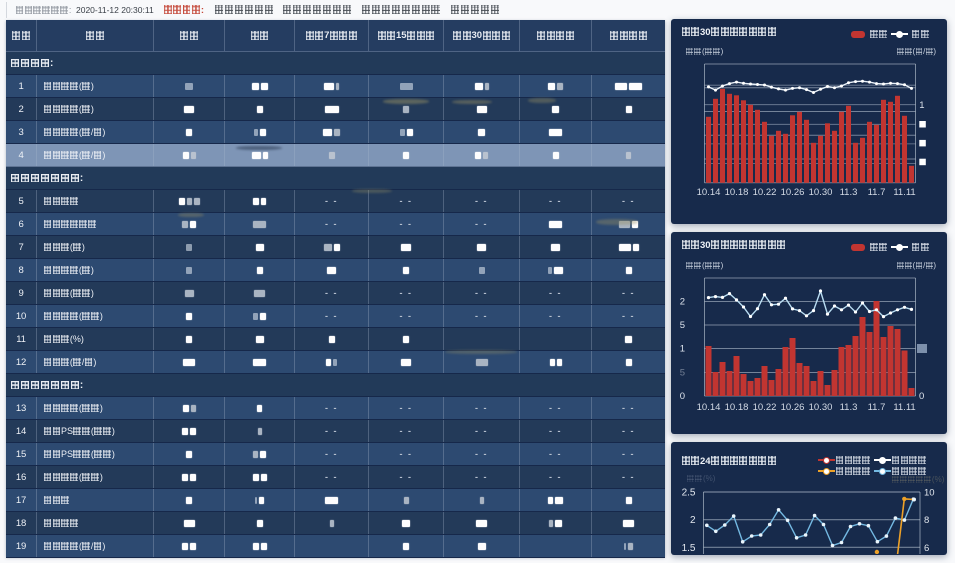 This screenshot has height=563, width=955. I want to click on svg-text: 2.5, so click(689, 493).